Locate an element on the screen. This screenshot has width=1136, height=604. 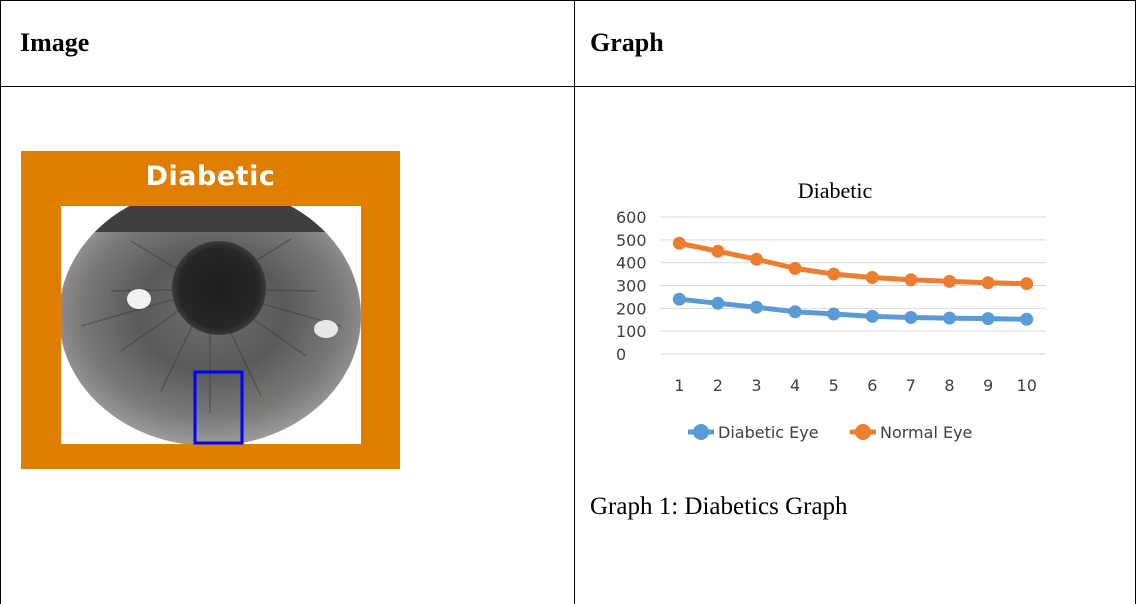
legend-label: Diabetic Eye is located at coordinates (768, 432).